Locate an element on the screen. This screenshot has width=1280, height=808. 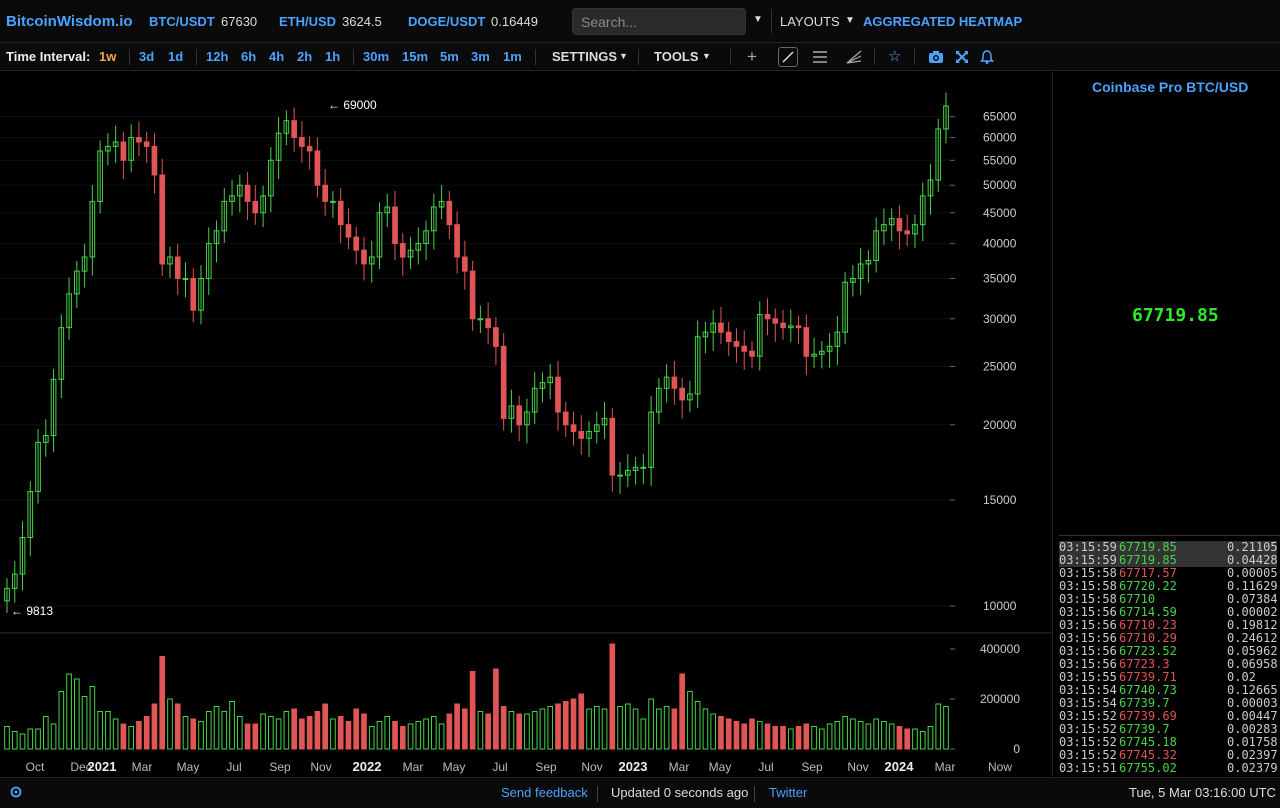
tools-caret-icon: ▼ is located at coordinates (706, 56).